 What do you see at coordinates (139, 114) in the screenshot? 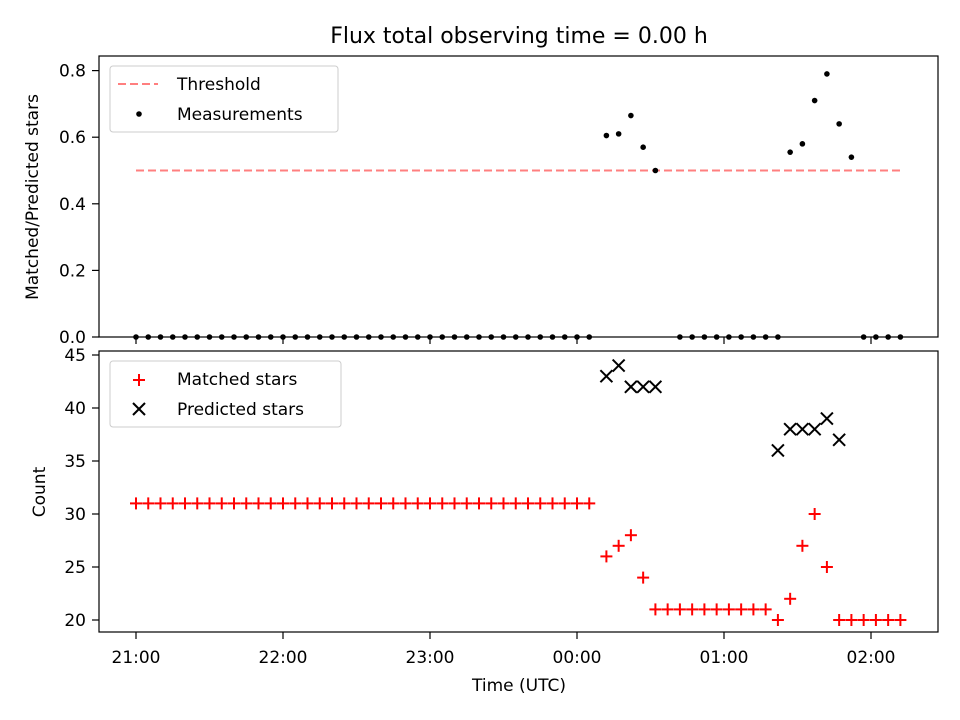
I see `measurements-legend-swatch` at bounding box center [139, 114].